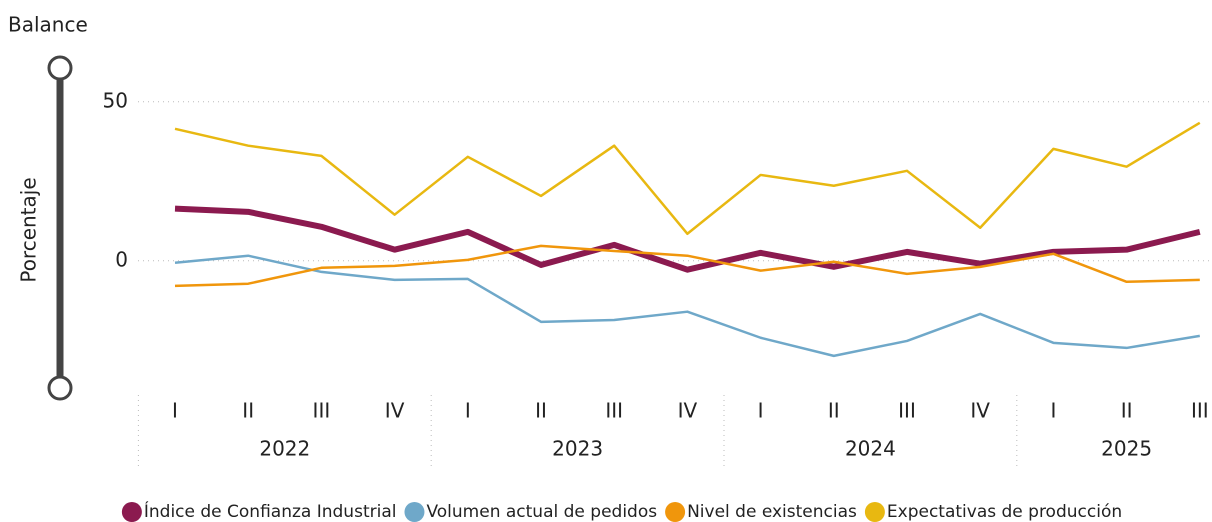 This screenshot has width=1212, height=522. I want to click on legend-label: Volumen actual de pedidos, so click(541, 512).